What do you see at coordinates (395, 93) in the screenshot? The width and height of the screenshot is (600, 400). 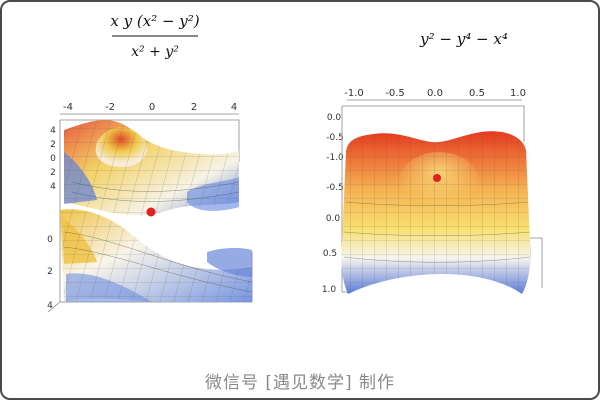 I see `right-tick: -0.5` at bounding box center [395, 93].